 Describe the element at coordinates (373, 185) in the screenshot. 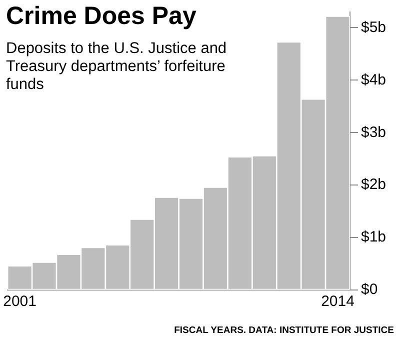

I see `y-tick-label: $2b` at that location.